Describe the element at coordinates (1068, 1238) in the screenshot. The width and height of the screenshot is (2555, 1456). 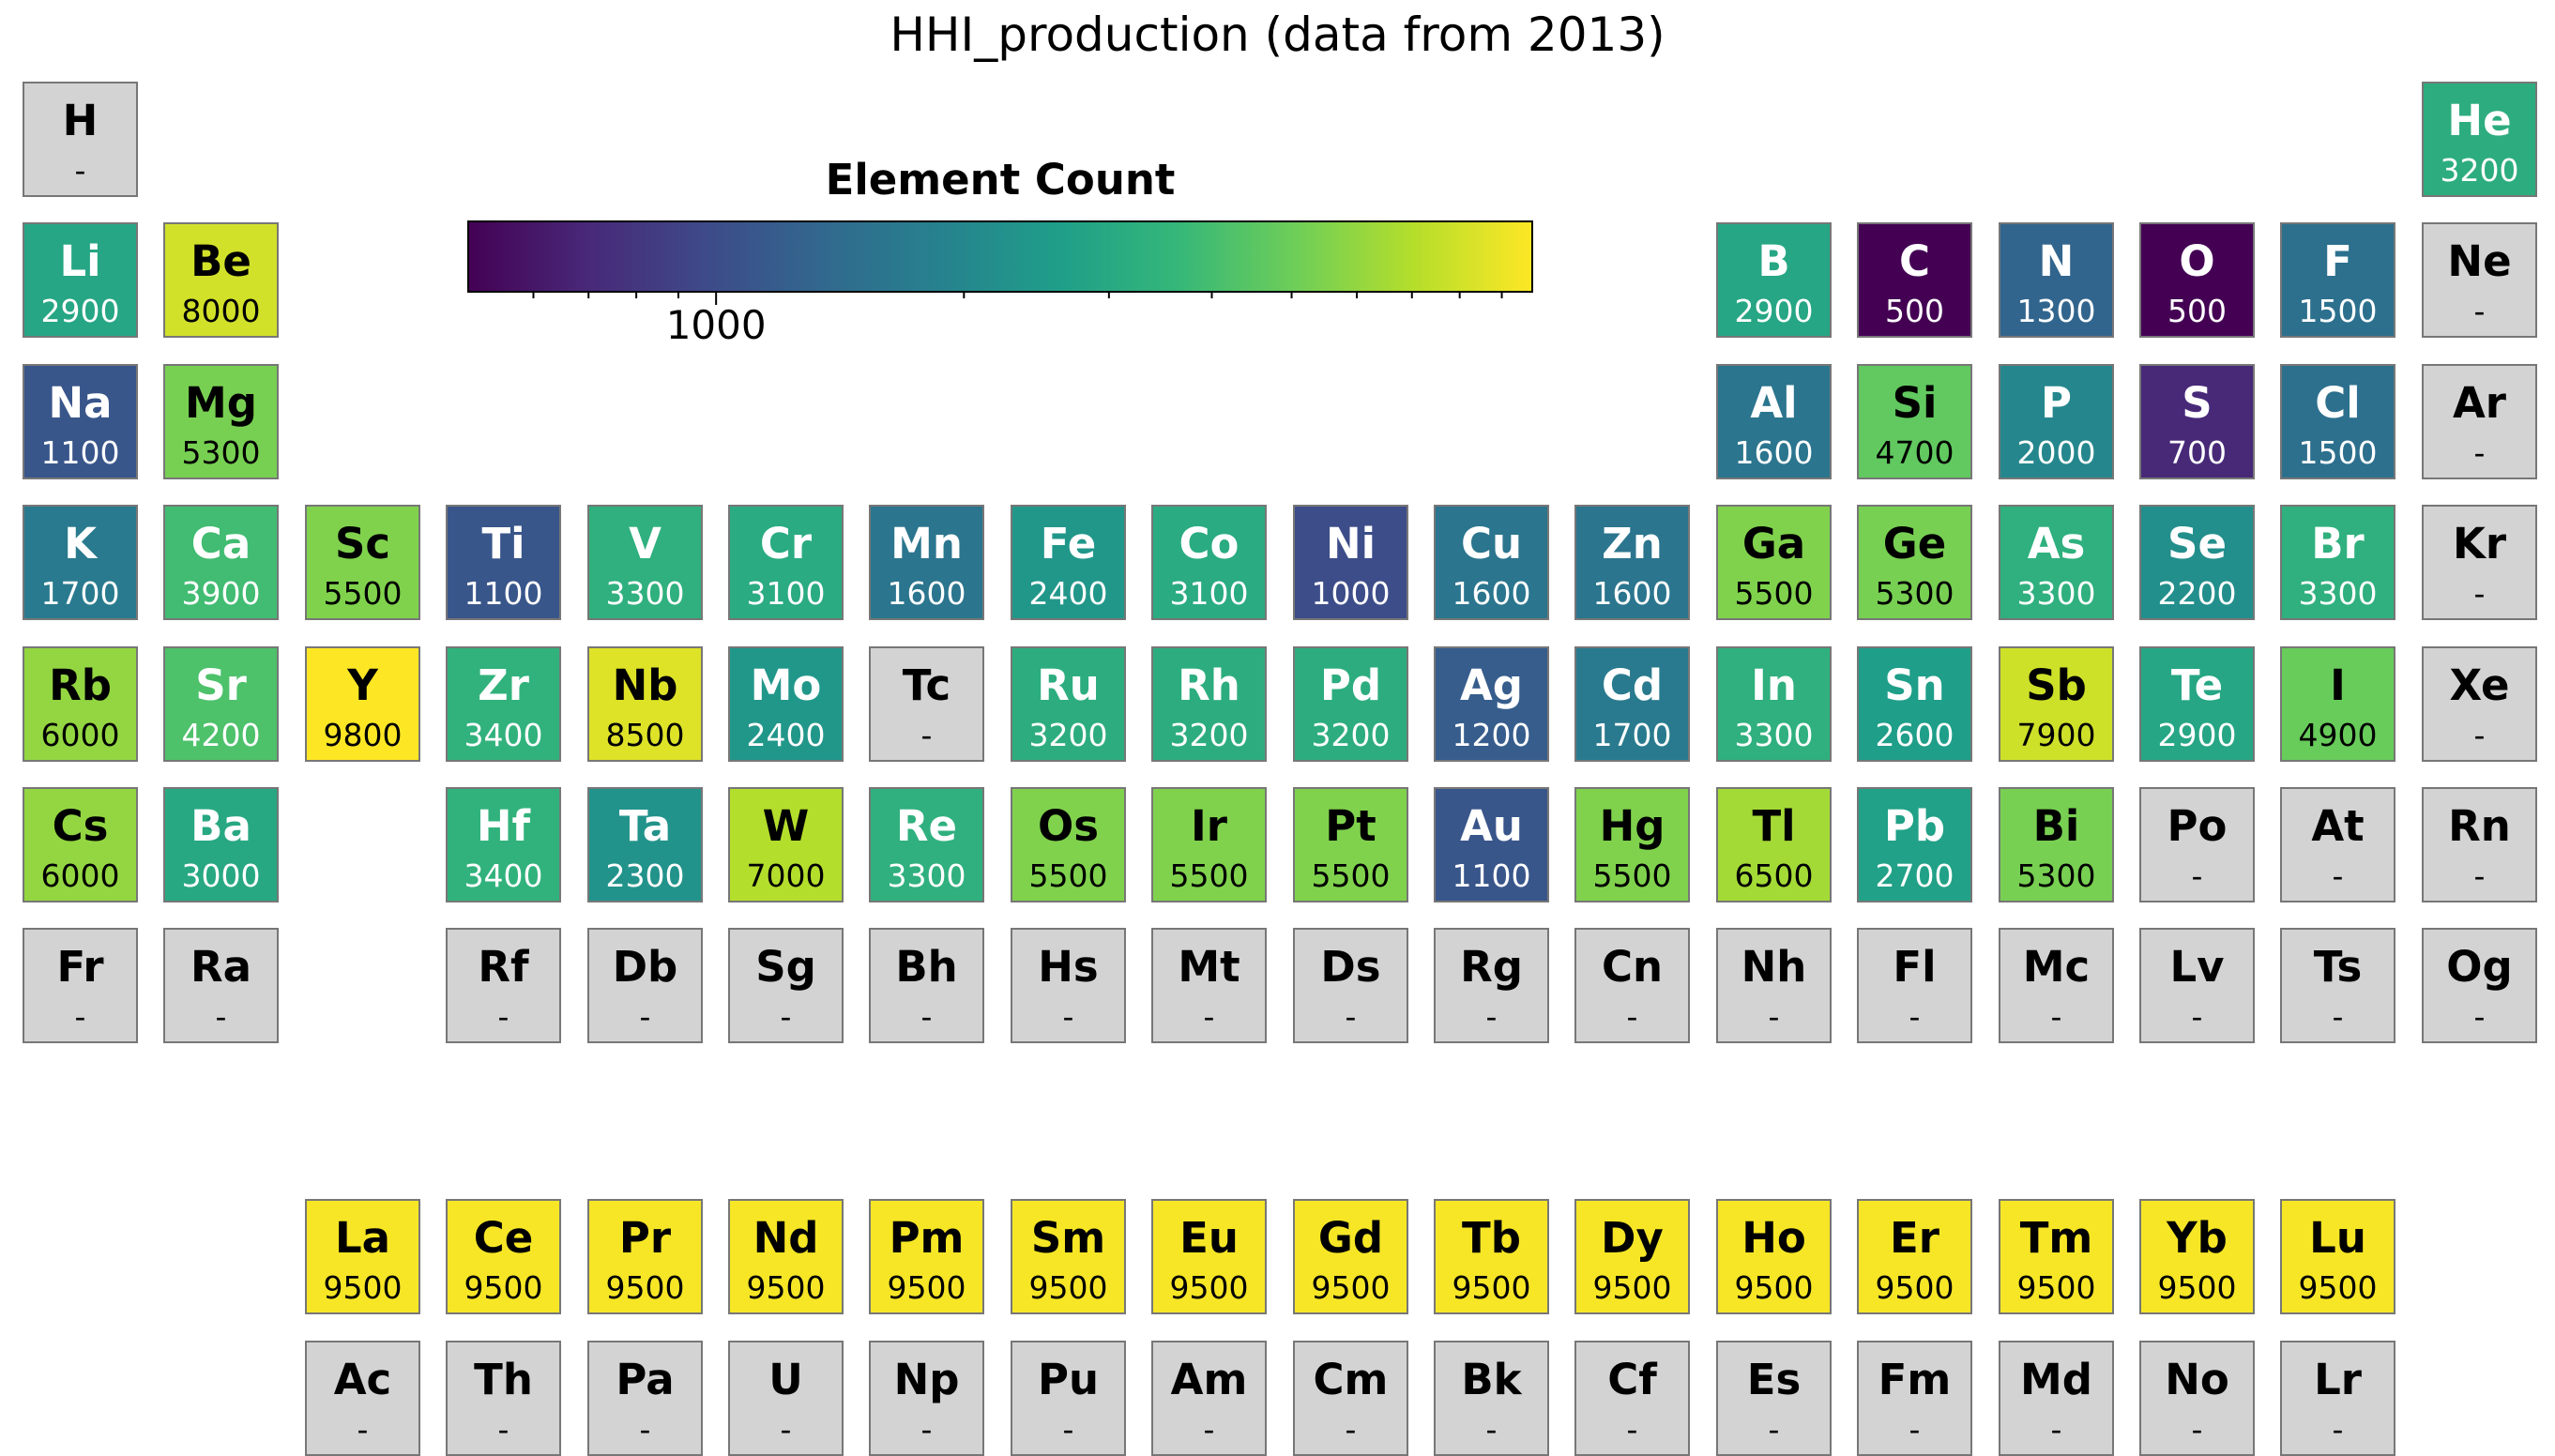
I see `element-symbol: Sm` at that location.